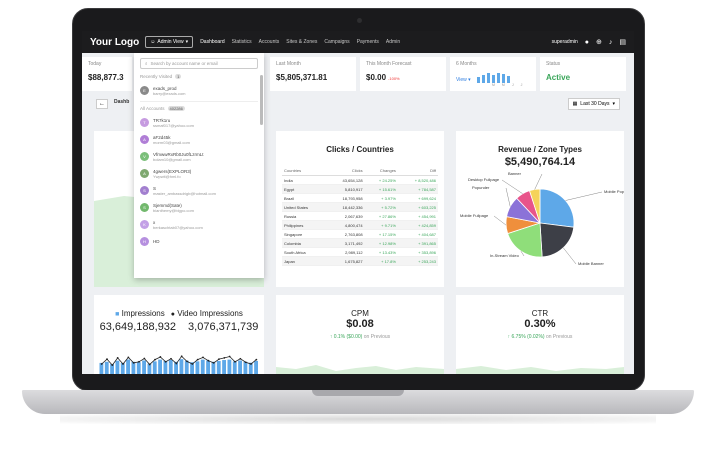 This screenshot has height=452, width=716. What do you see at coordinates (417, 207) in the screenshot?
I see `table-cell: + 603,225` at bounding box center [417, 207].